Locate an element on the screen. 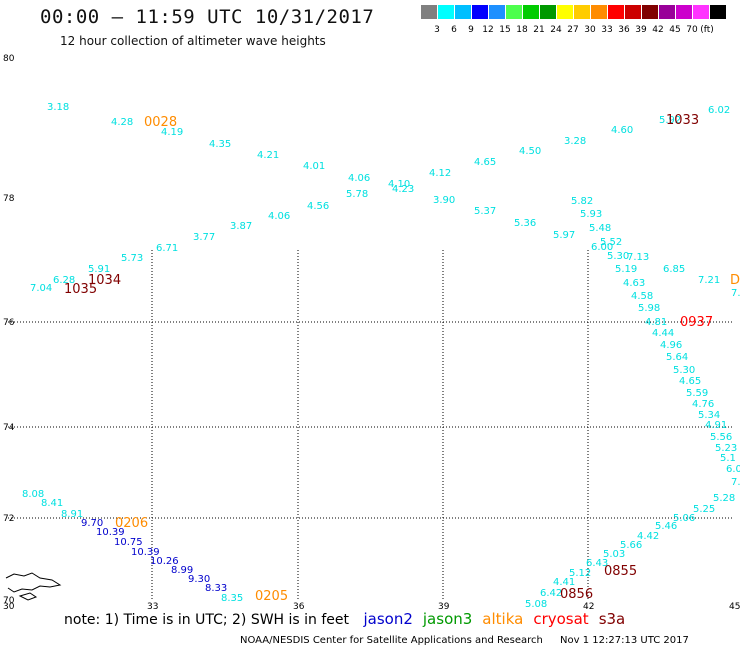 This screenshot has height=650, width=740. wave-height-value: 4.50 is located at coordinates (530, 151).